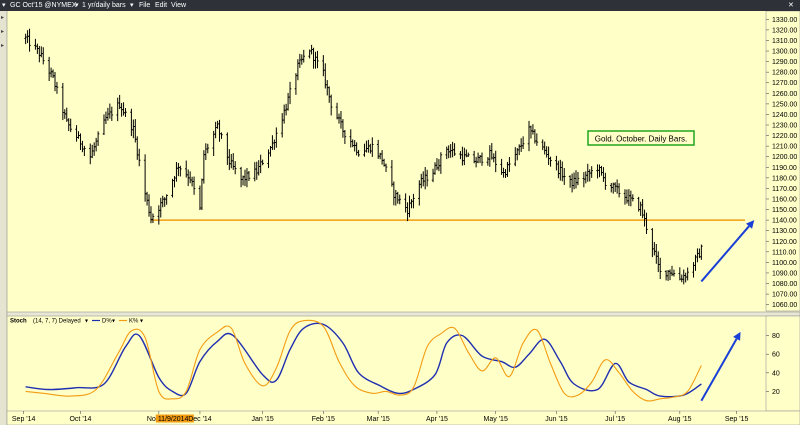 This screenshot has height=425, width=800. Describe the element at coordinates (784, 189) in the screenshot. I see `price-tick-label: 1170.00` at that location.